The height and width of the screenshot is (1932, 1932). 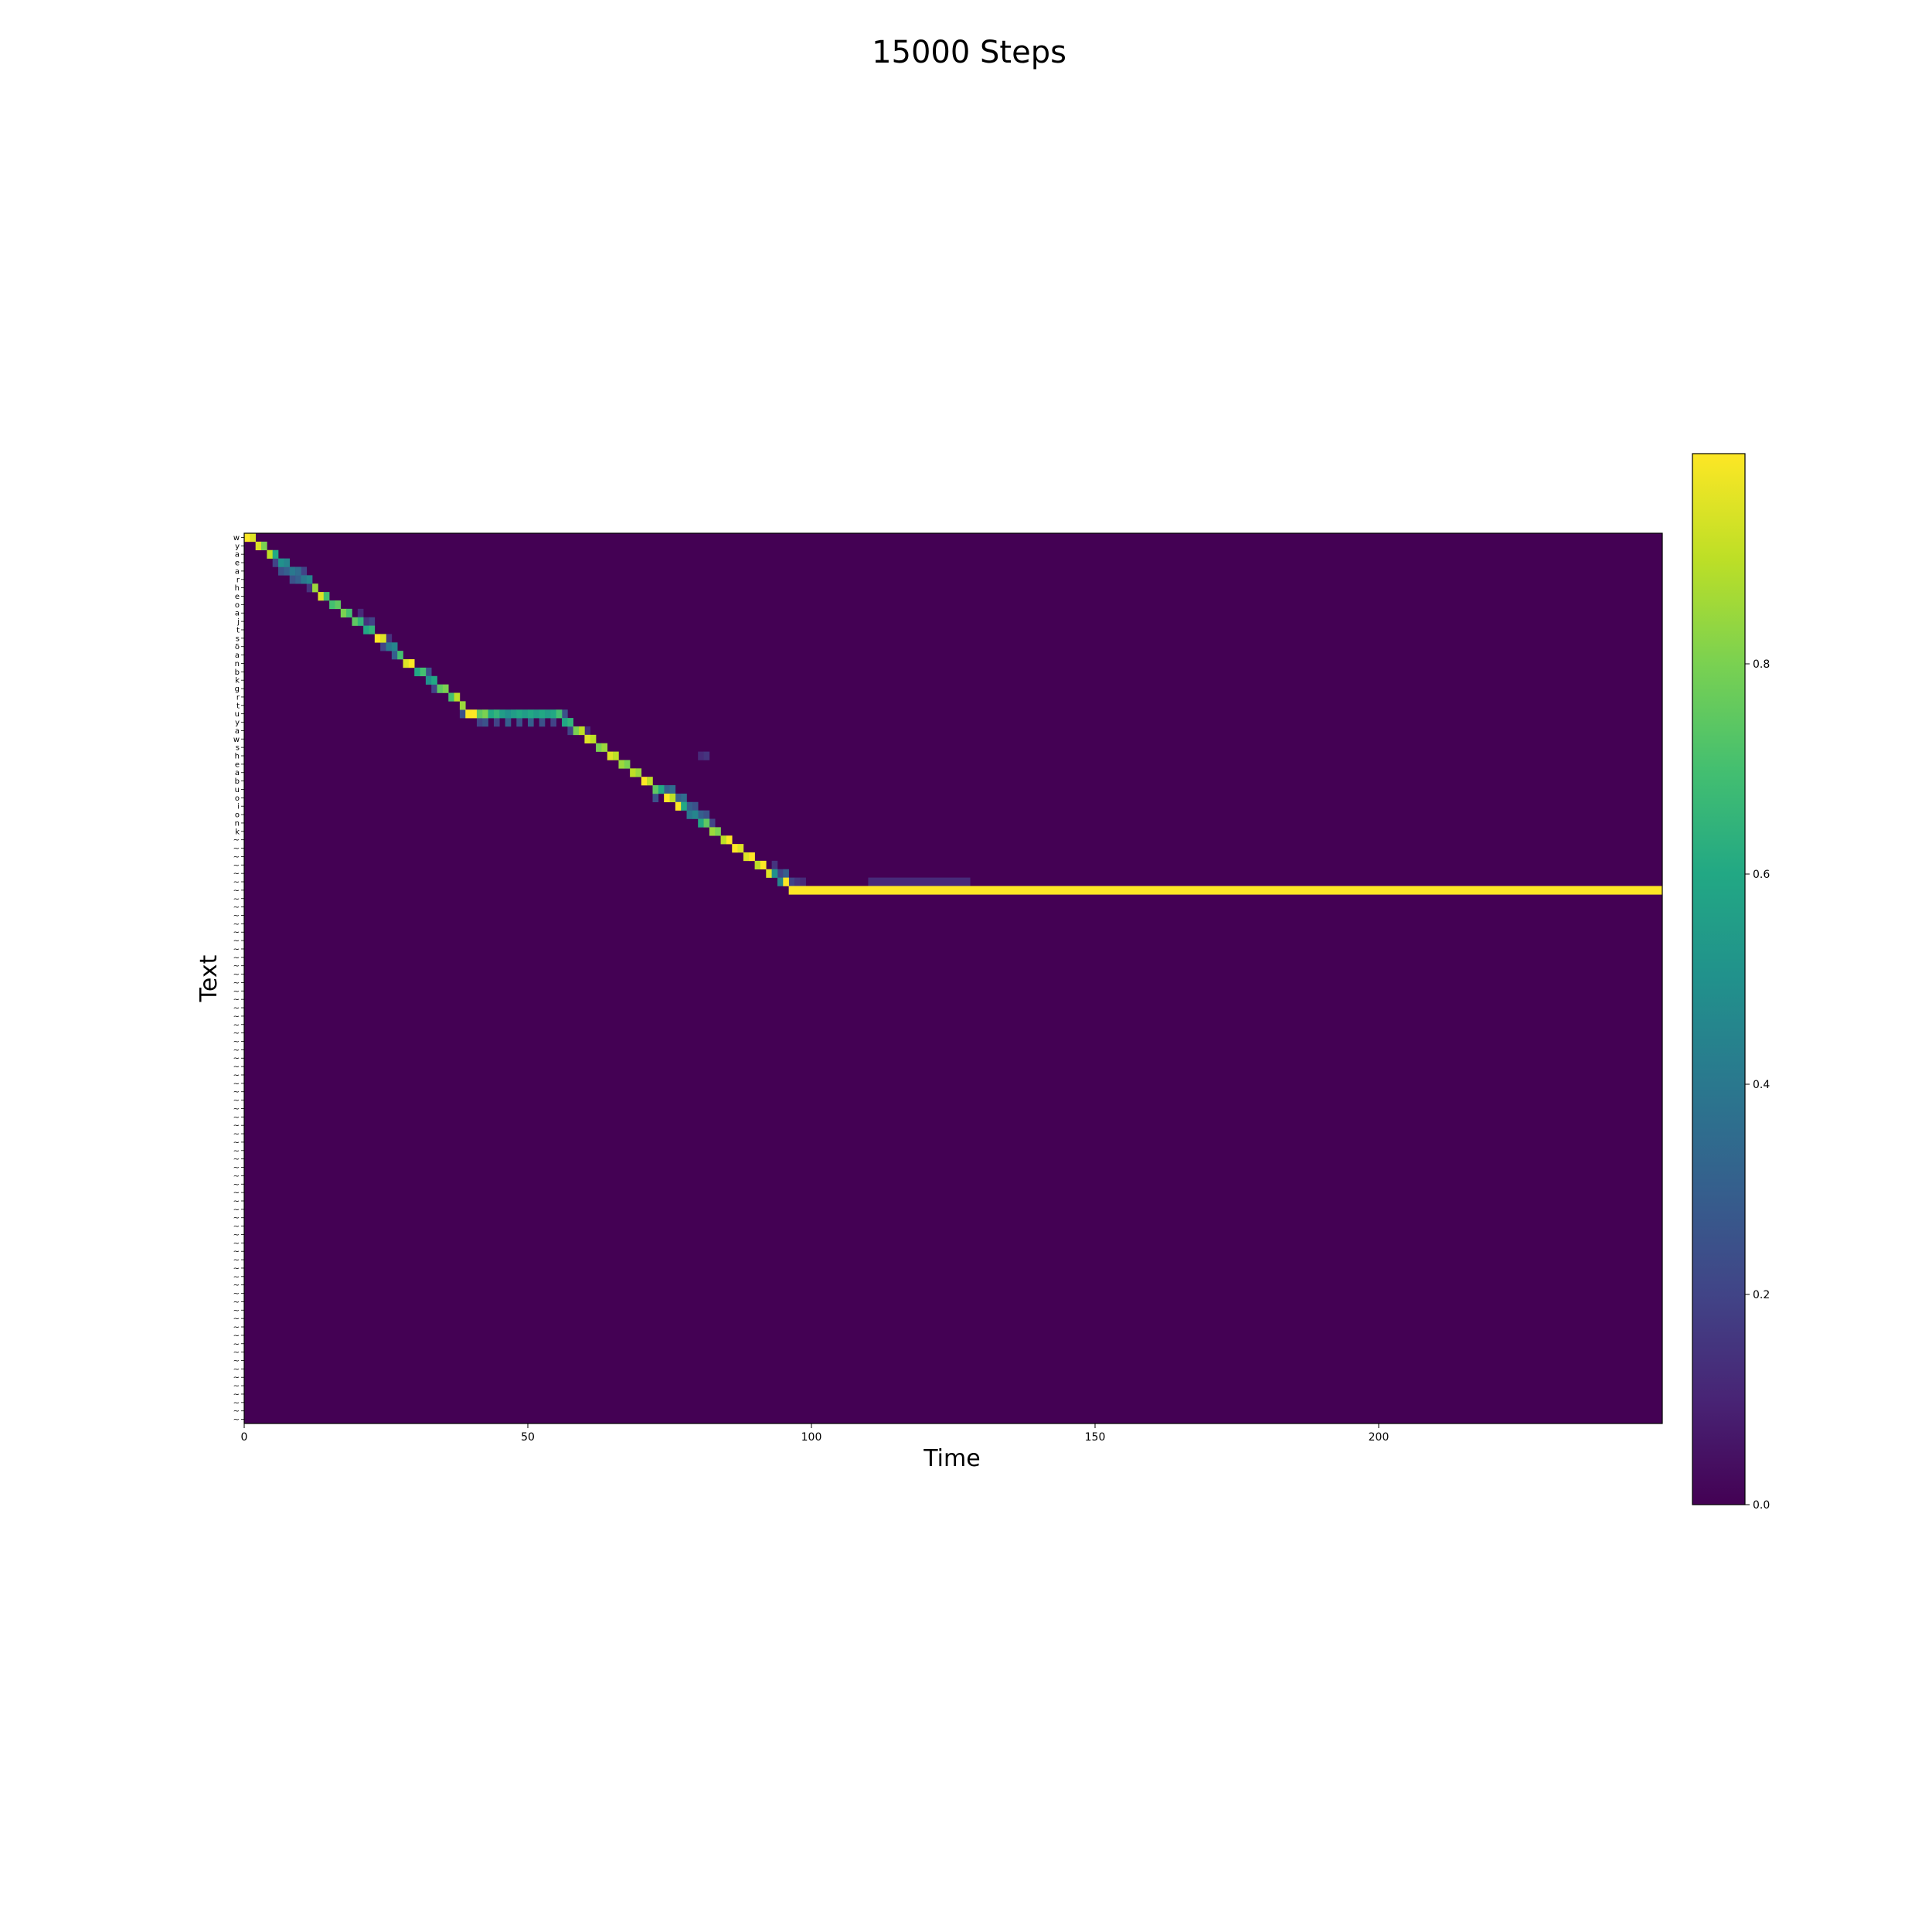 I want to click on x-tick-label: 150, so click(x=1095, y=1438).